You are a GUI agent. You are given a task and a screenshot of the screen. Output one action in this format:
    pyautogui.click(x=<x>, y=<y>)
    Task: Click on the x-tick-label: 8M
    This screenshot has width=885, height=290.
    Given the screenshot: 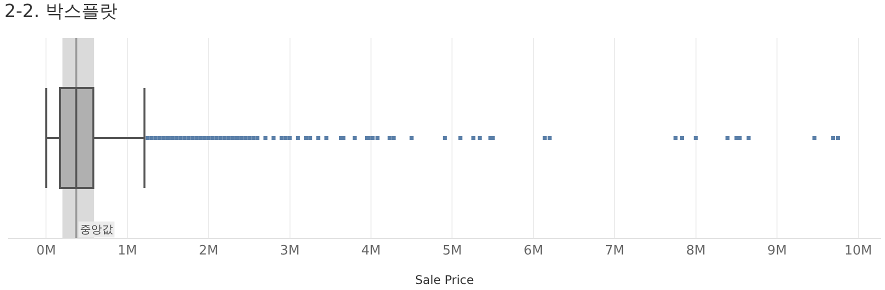 What is the action you would take?
    pyautogui.click(x=696, y=251)
    